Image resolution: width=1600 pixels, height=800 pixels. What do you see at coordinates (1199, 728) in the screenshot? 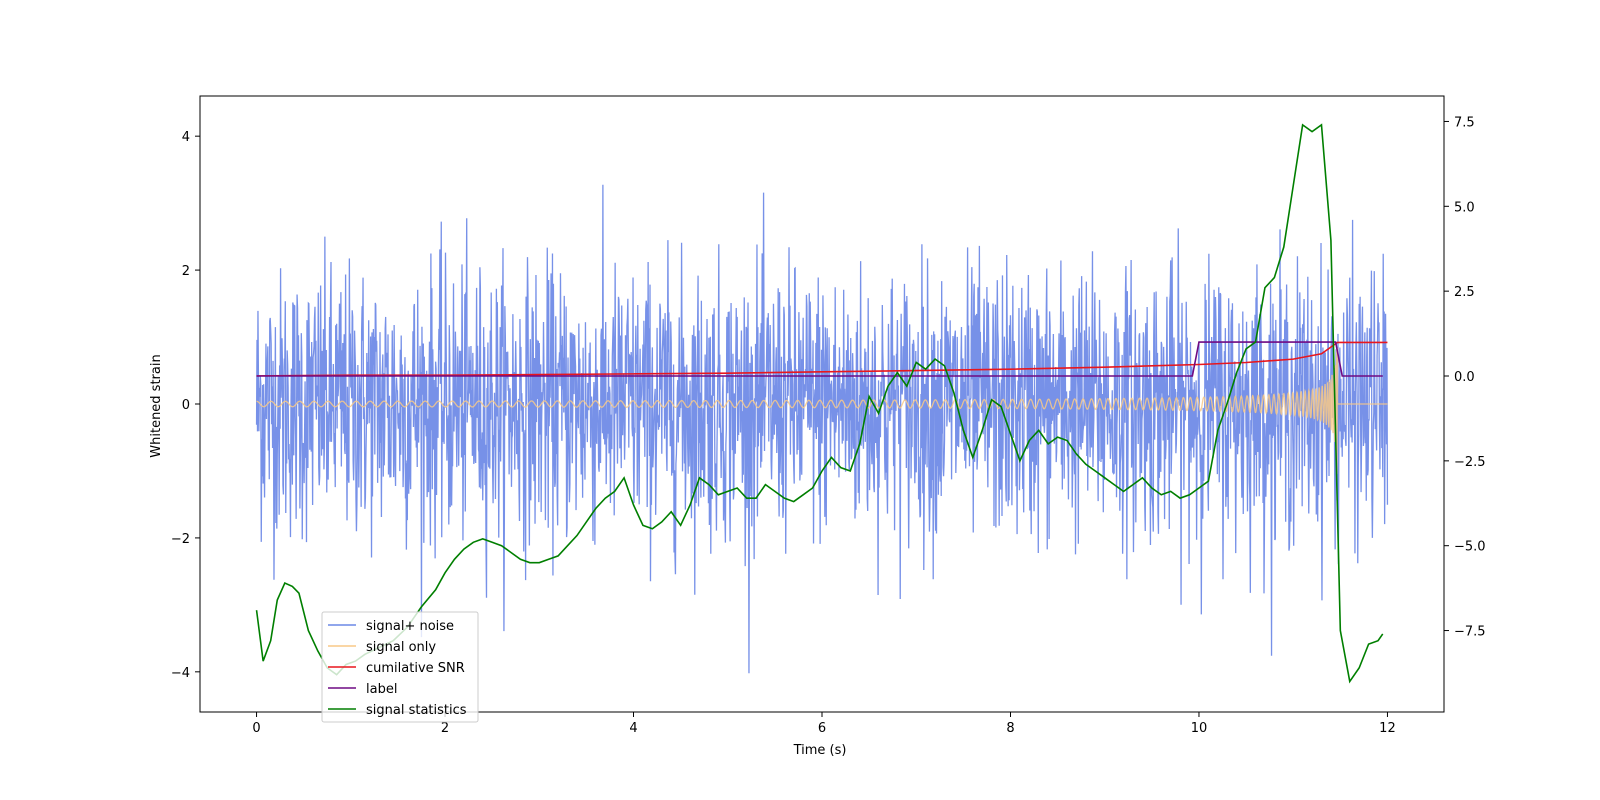
I see `x-tick-label: 10` at bounding box center [1199, 728].